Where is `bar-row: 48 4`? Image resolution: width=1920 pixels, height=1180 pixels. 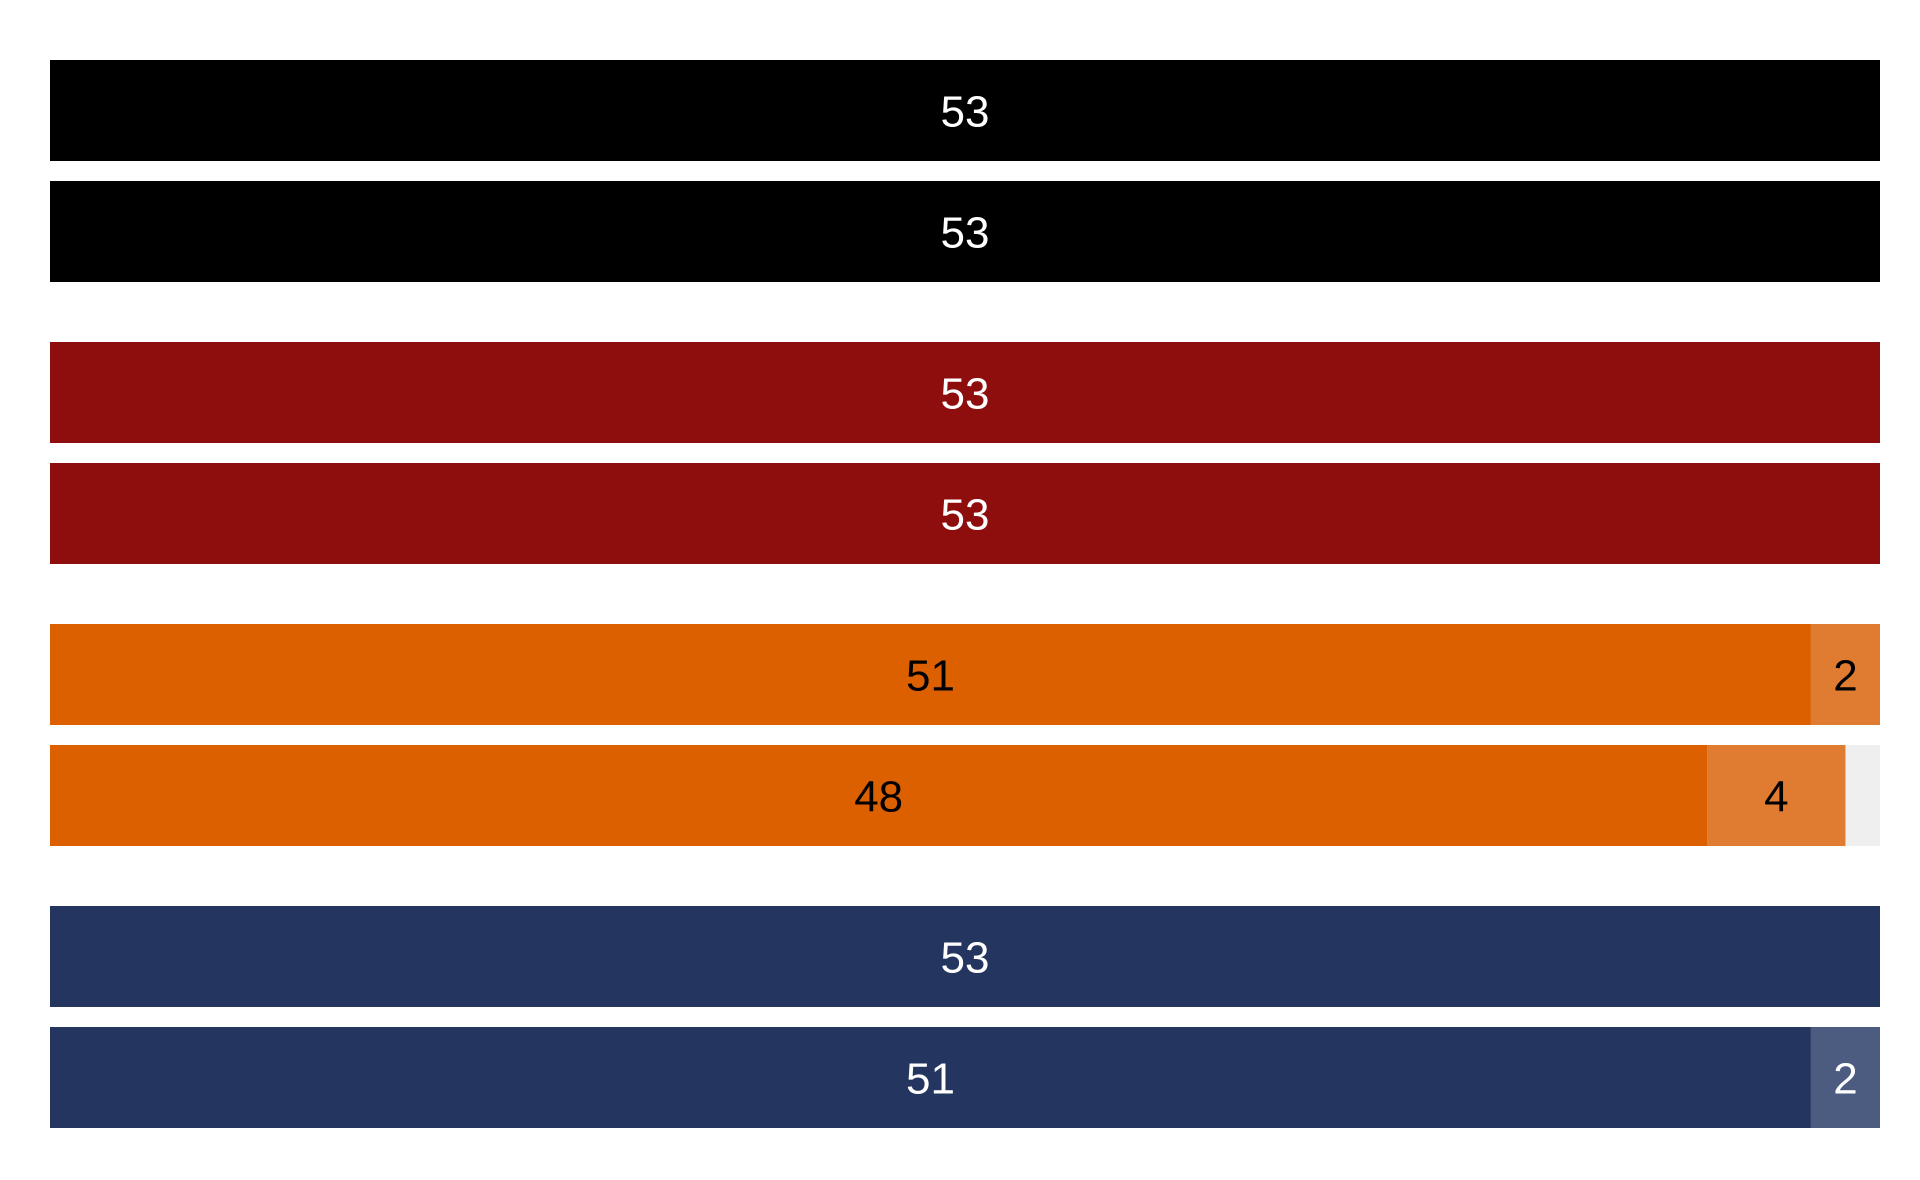 bar-row: 48 4 is located at coordinates (965, 795).